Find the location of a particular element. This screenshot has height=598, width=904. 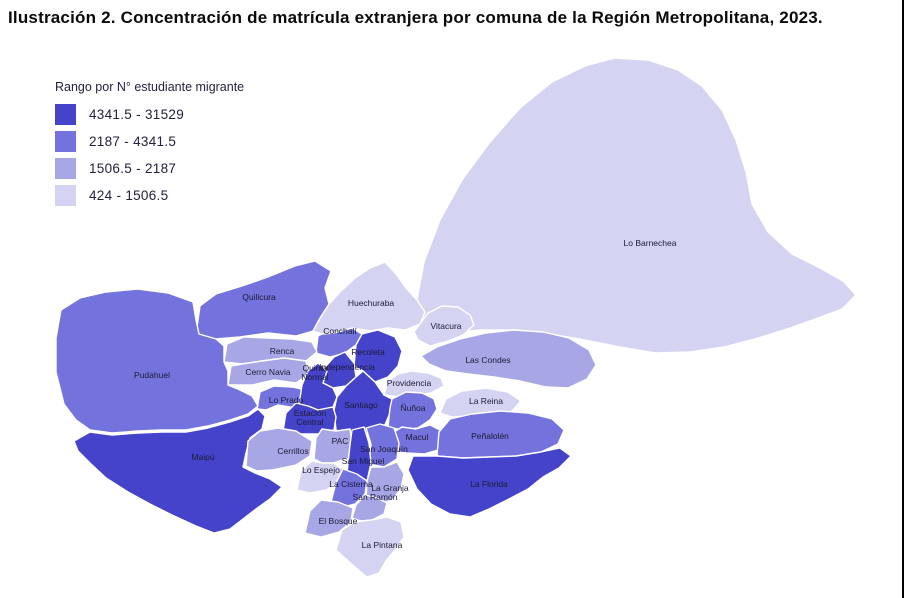

region-pudahuel is located at coordinates (157, 361).